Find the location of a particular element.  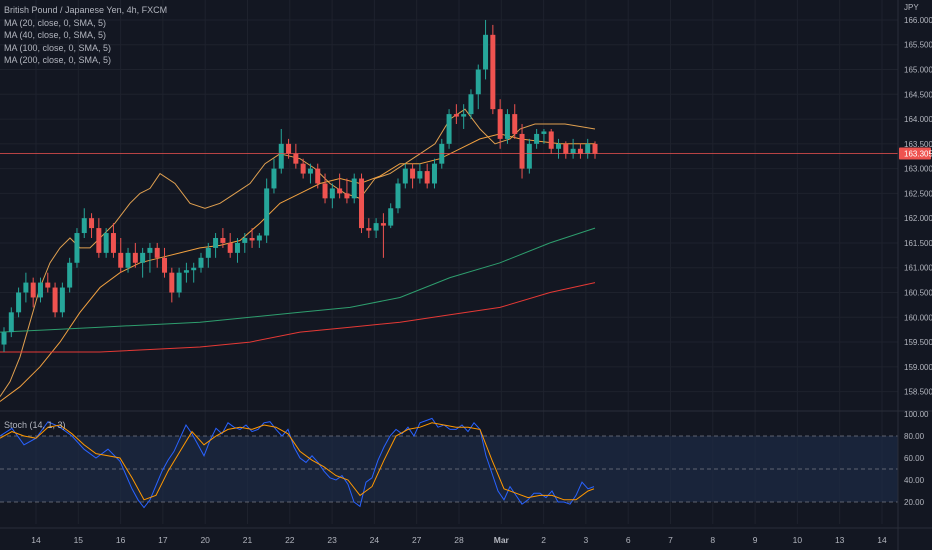

time-tick-label: 13 is located at coordinates (840, 540).